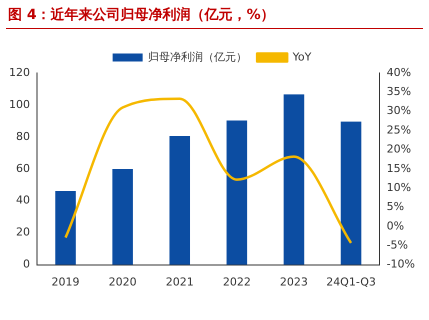 Image resolution: width=429 pixels, height=320 pixels. I want to click on y-tick-label: 20, so click(23, 232).